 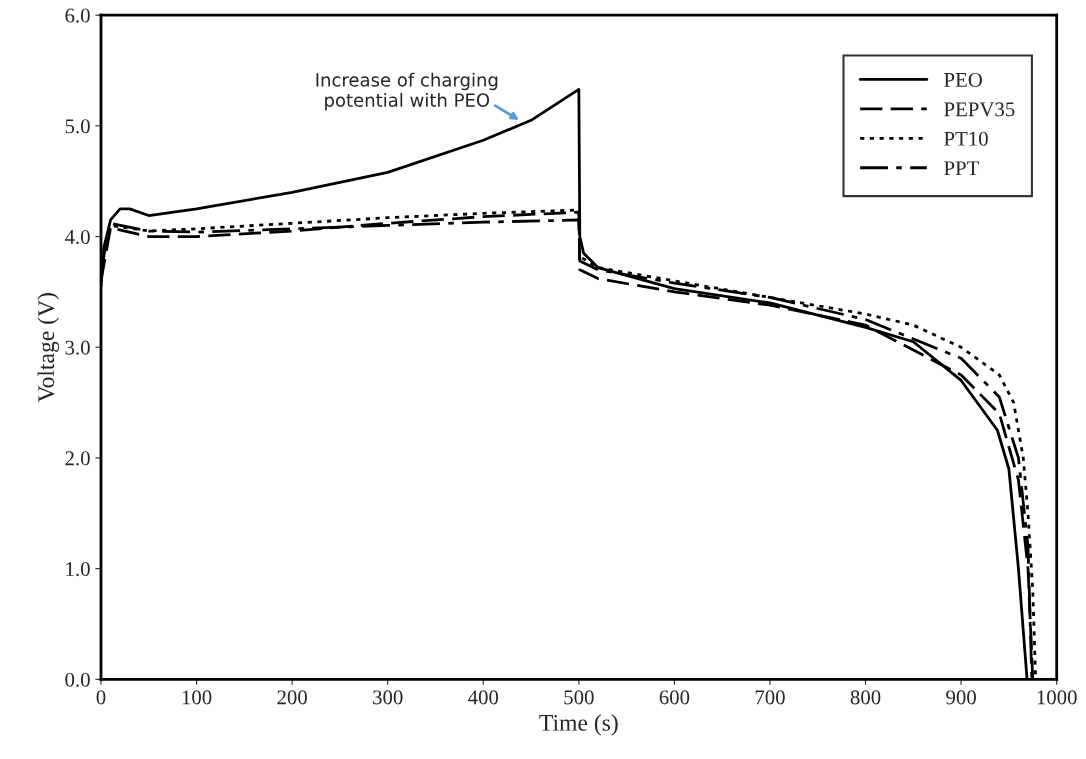 What do you see at coordinates (388, 697) in the screenshot?
I see `x-tick-label: 300` at bounding box center [388, 697].